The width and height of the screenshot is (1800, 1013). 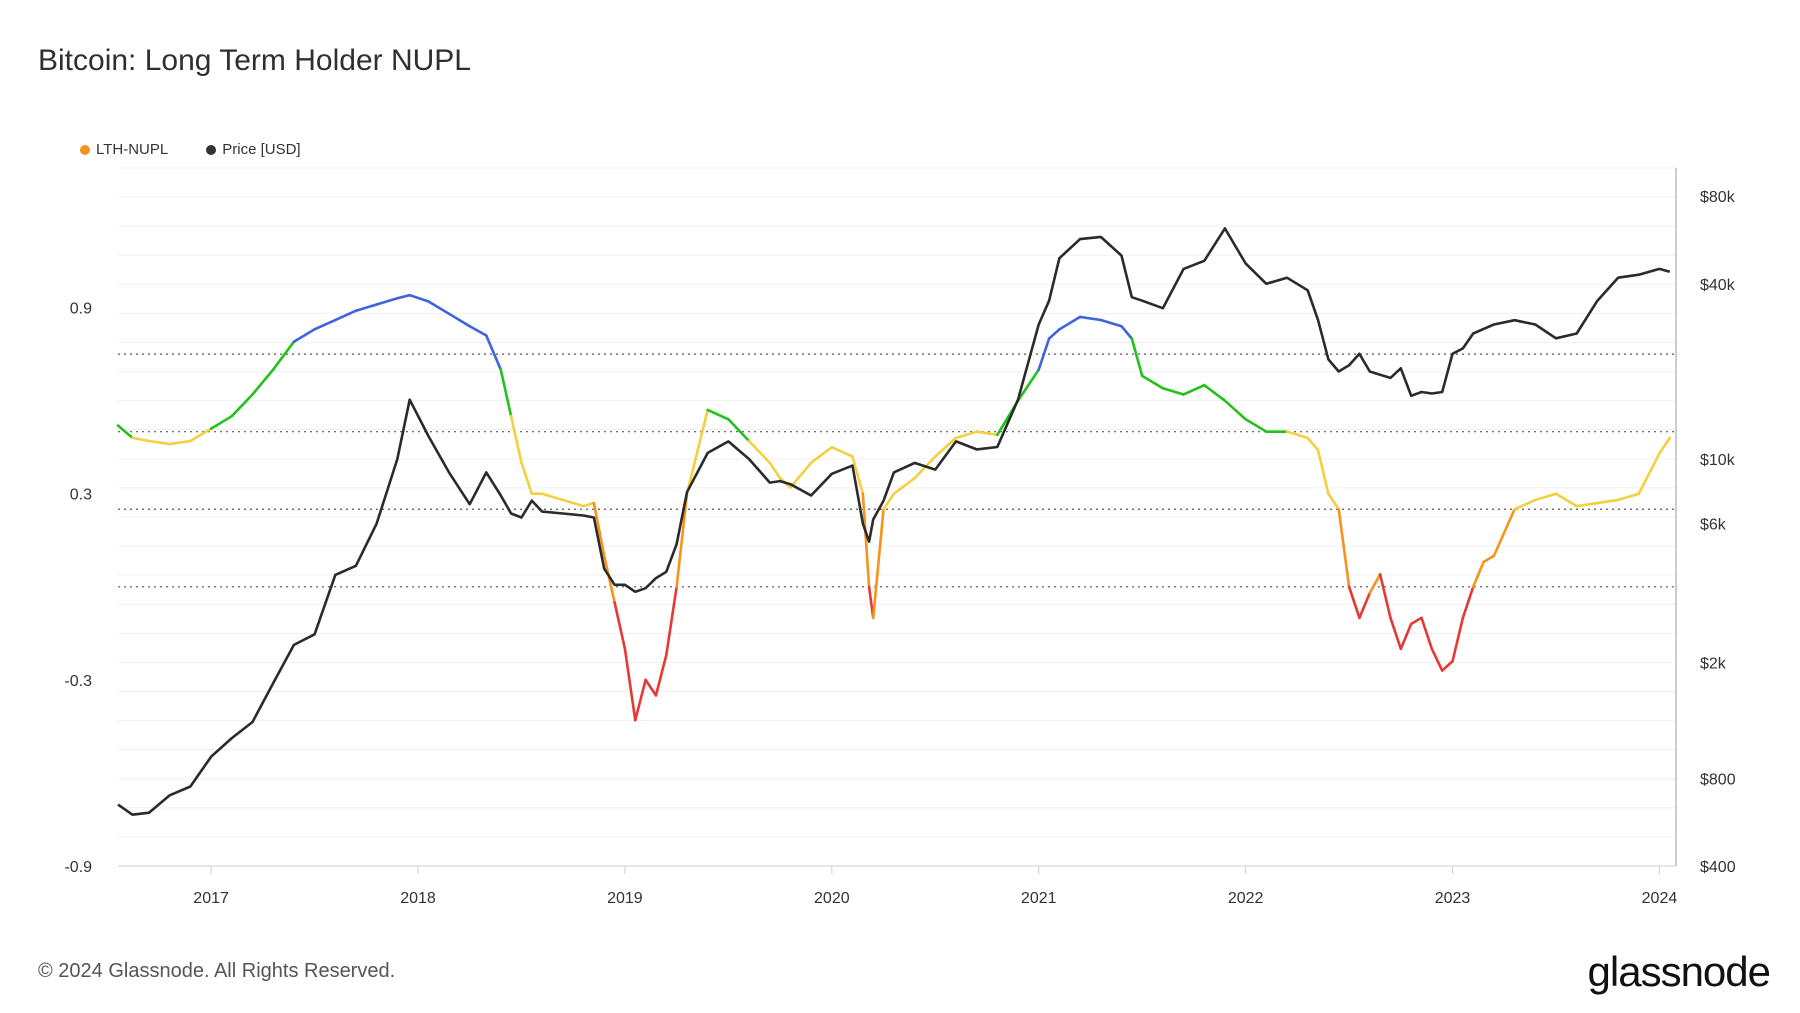 I want to click on left-axis-tick-label: 0.3, so click(x=81, y=495).